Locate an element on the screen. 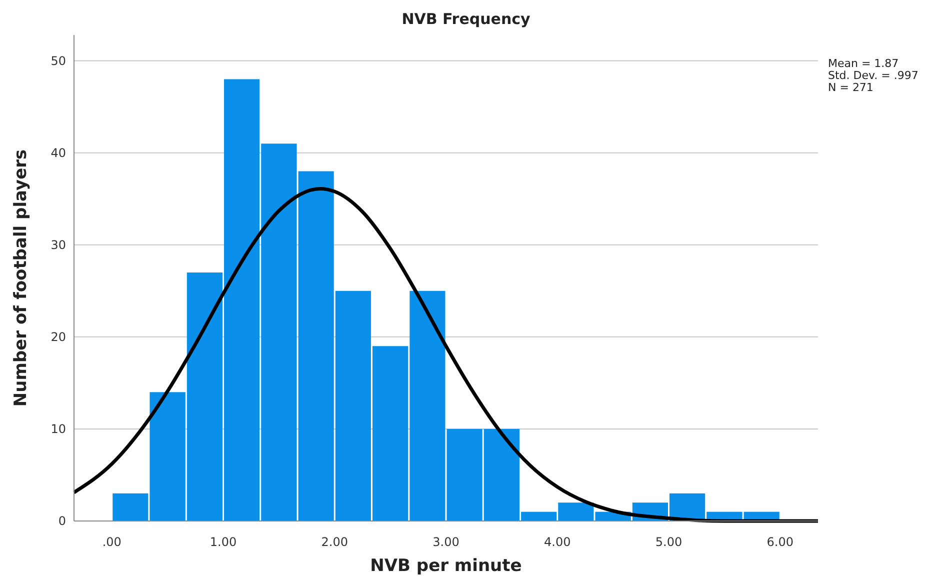  y-tick-label: 40 is located at coordinates (58, 153).